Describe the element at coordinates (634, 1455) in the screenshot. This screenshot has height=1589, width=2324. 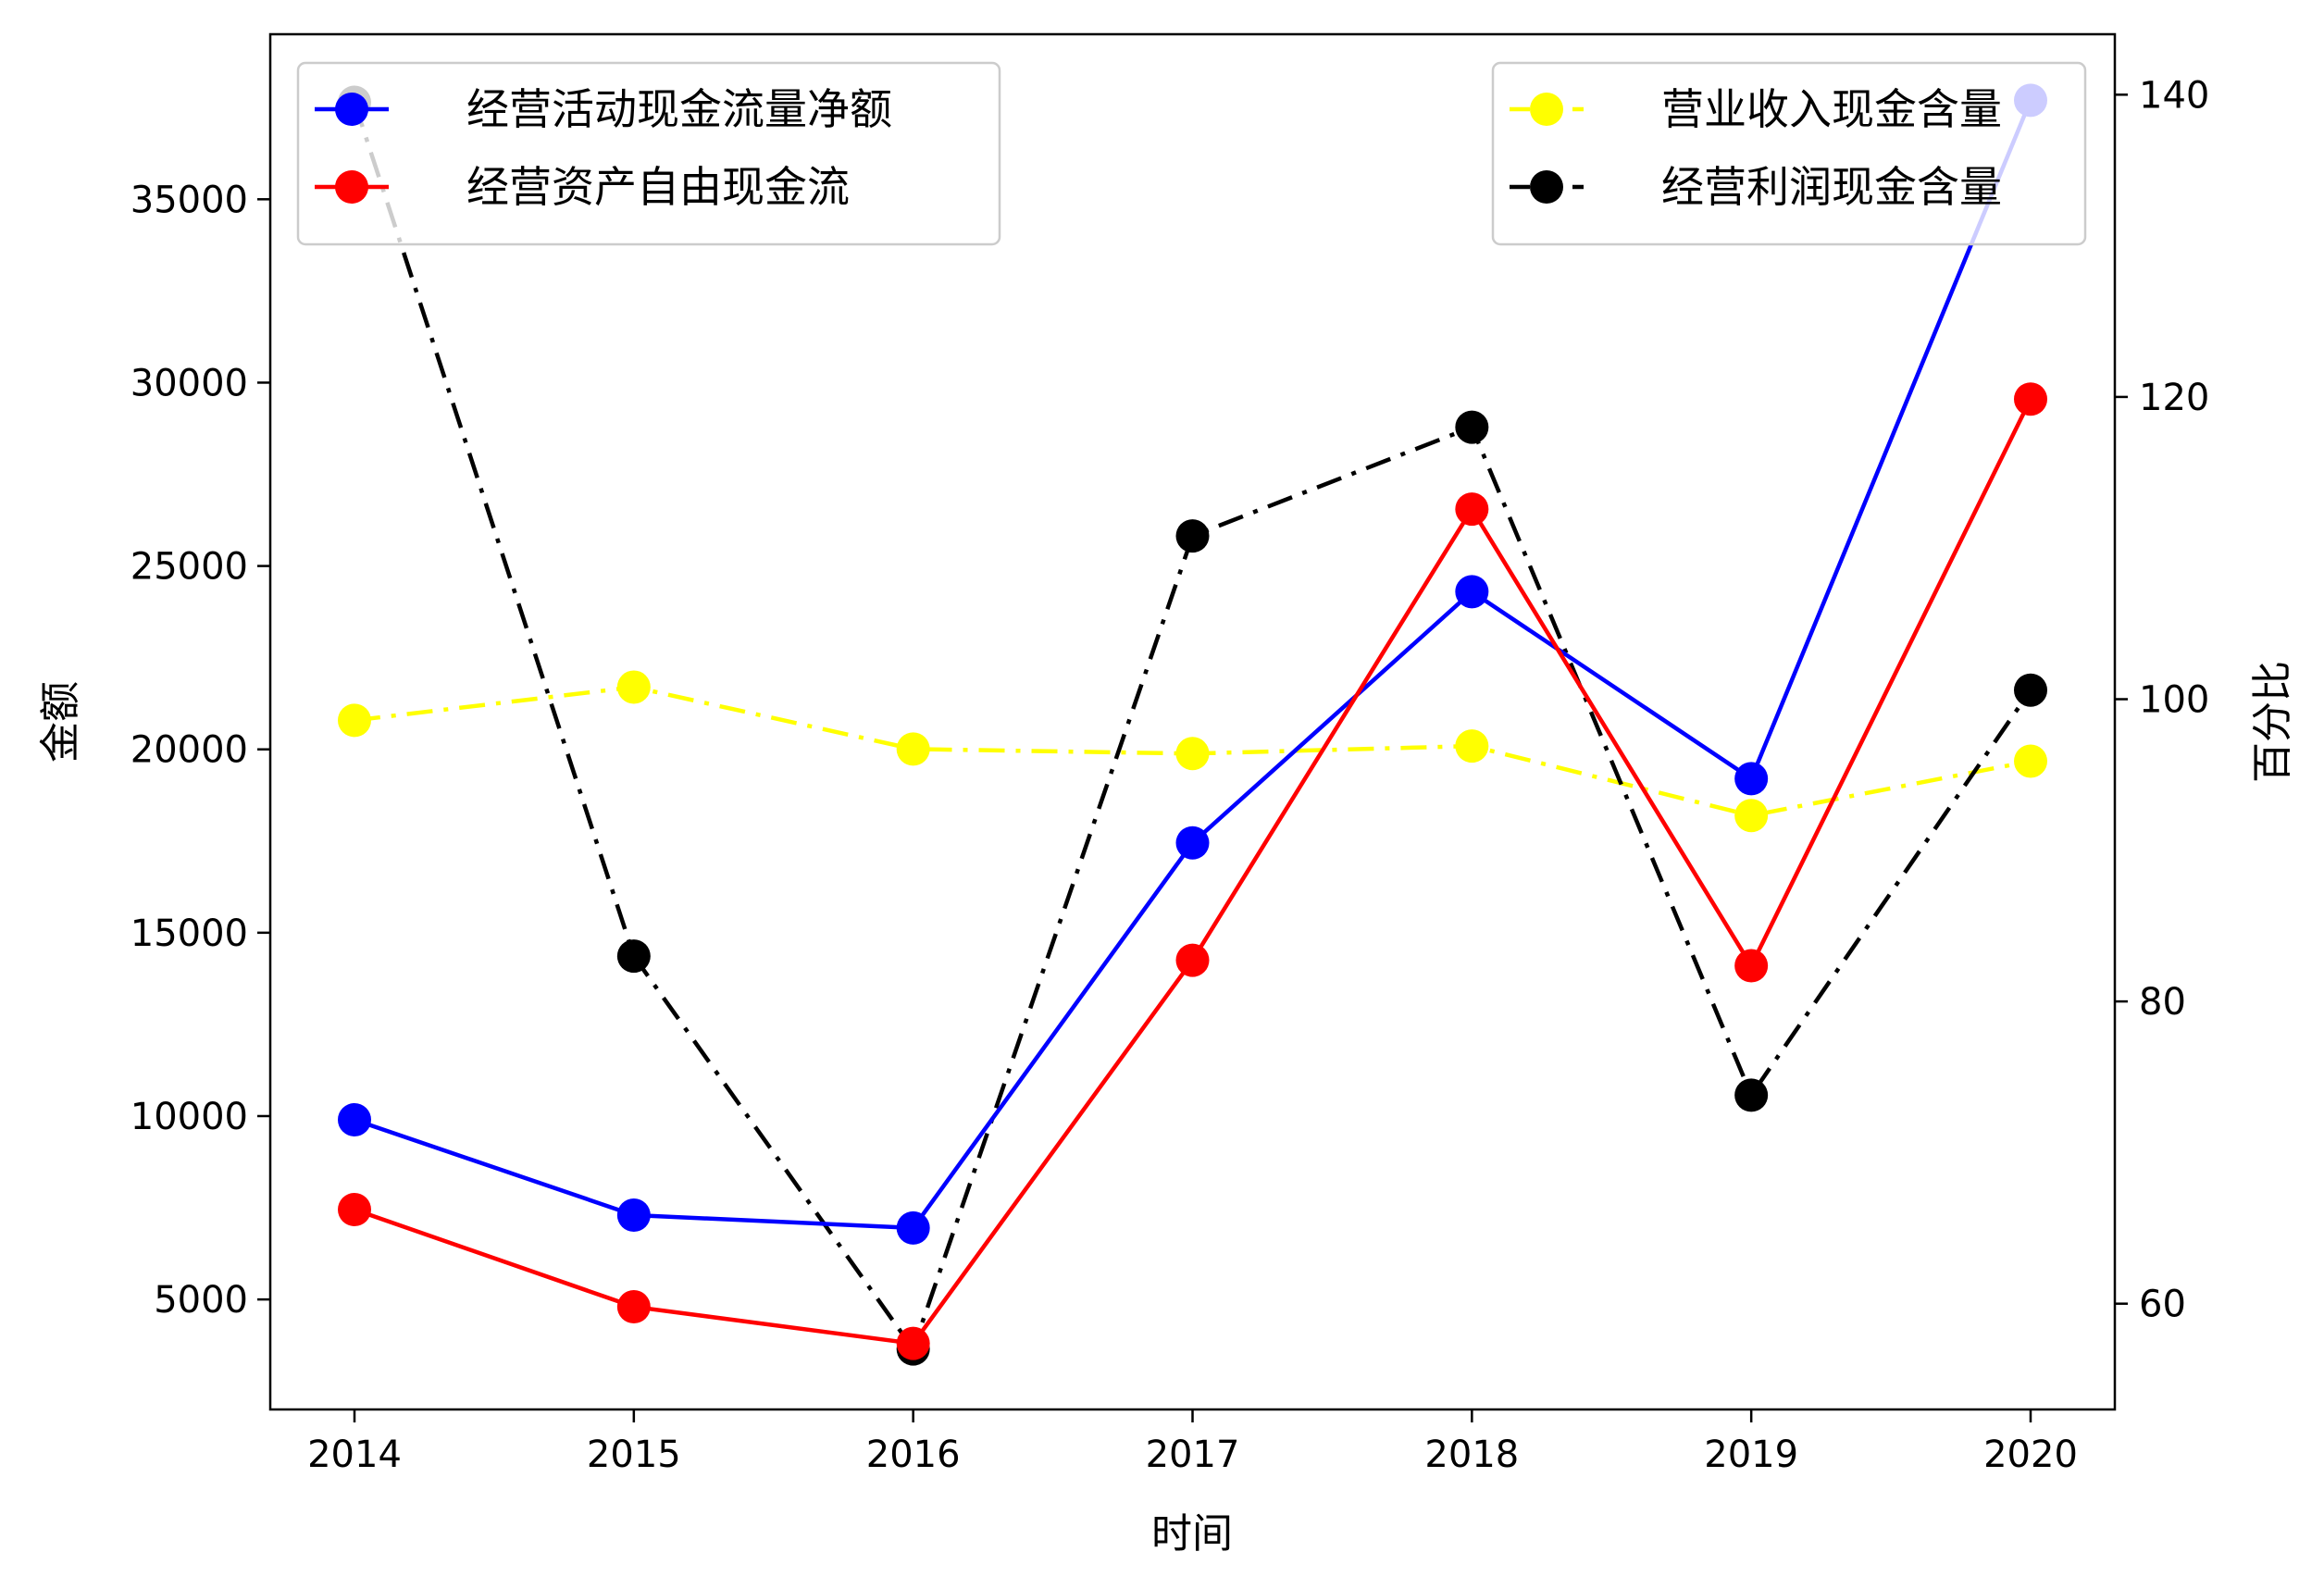
I see `x-tick-label: 2015` at that location.